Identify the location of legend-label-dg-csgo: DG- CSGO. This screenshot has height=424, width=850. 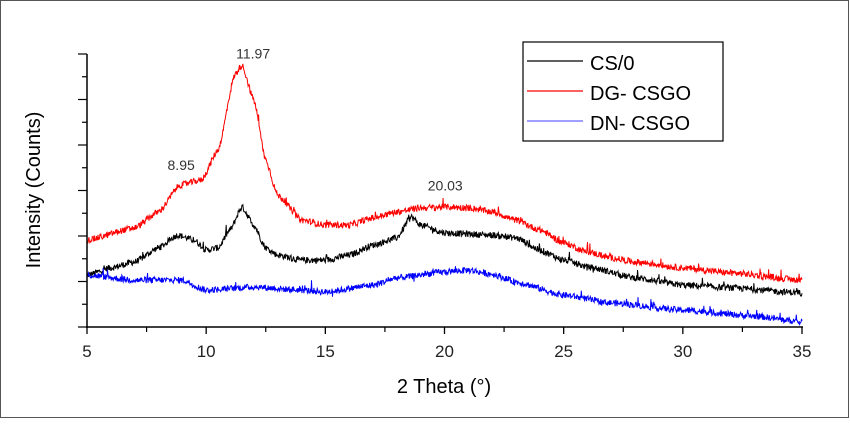
(640, 94).